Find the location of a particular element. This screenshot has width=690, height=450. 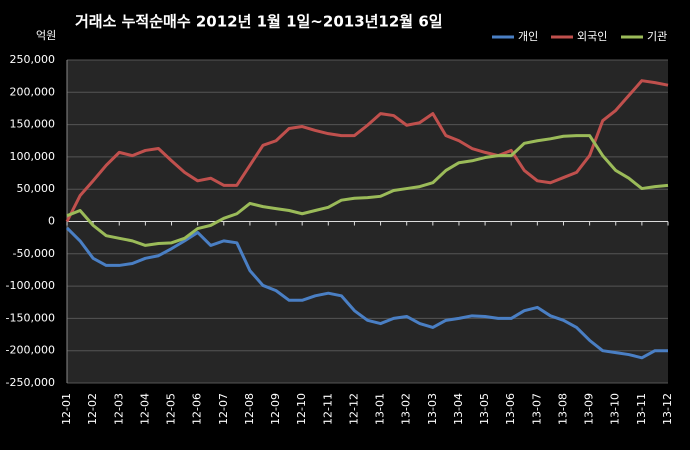

legend-label: 개인 is located at coordinates (528, 36).